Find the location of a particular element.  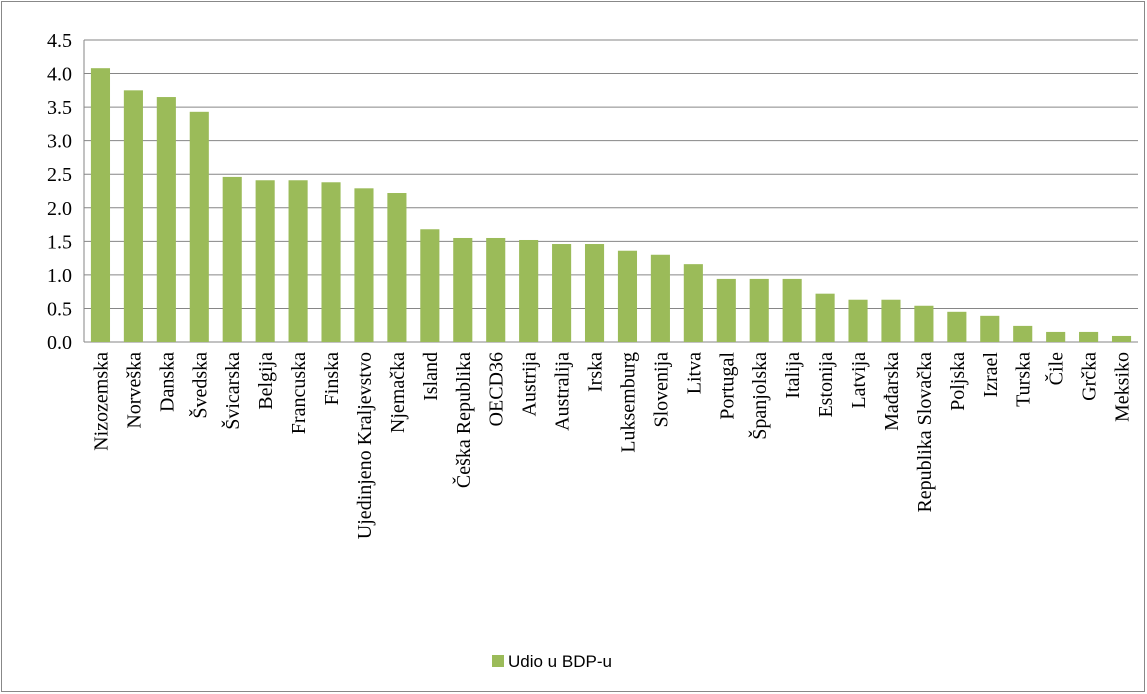

y-tick-label: 1.0 is located at coordinates (59, 276).